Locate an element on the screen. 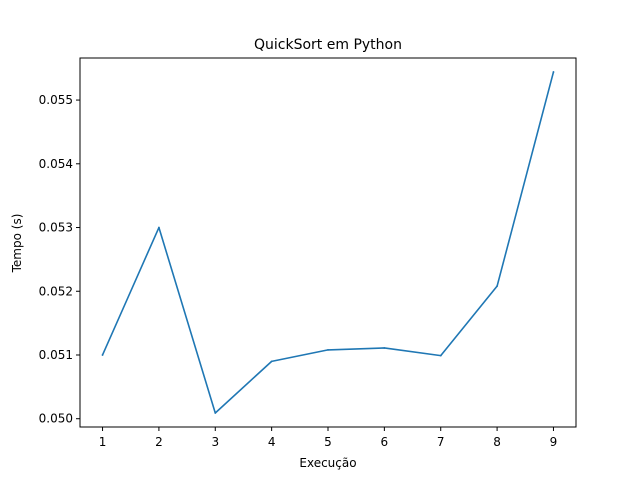  x-axis-ticks: 1 2 3 4 5 6 7 8 9 is located at coordinates (328, 438).